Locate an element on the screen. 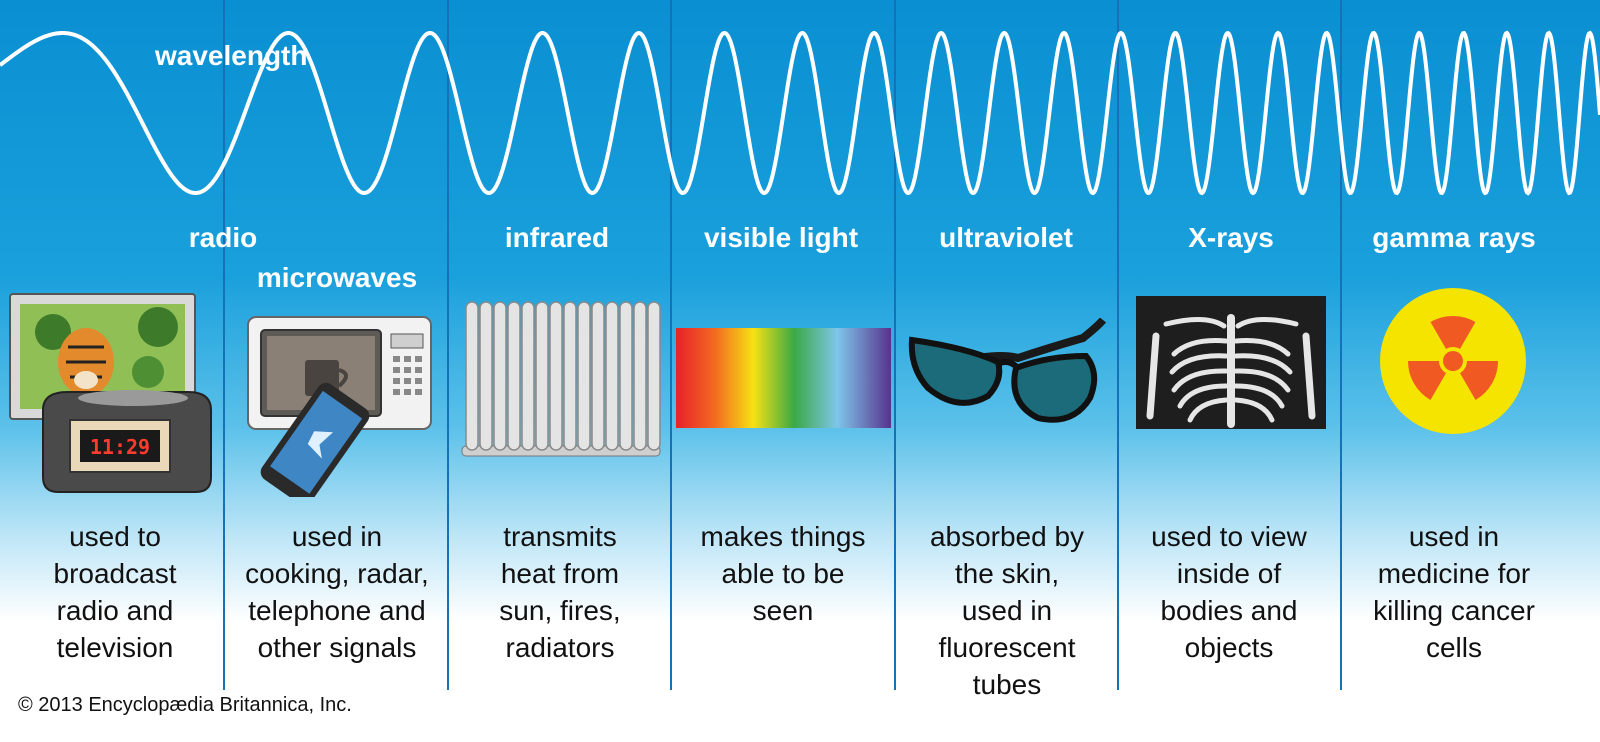 The height and width of the screenshot is (742, 1600). label-gamma-rays: gamma rays is located at coordinates (1454, 237).